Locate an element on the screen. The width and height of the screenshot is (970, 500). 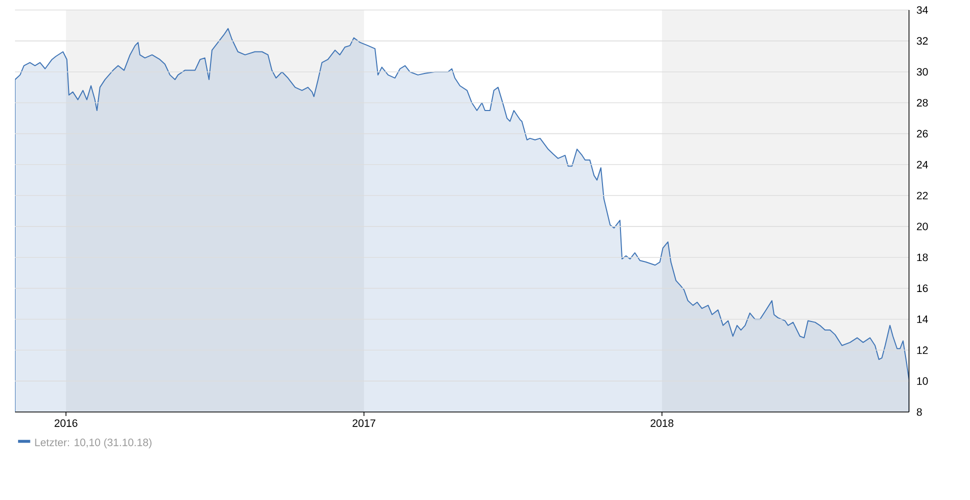
y-tick-label: 18 is located at coordinates (922, 258).